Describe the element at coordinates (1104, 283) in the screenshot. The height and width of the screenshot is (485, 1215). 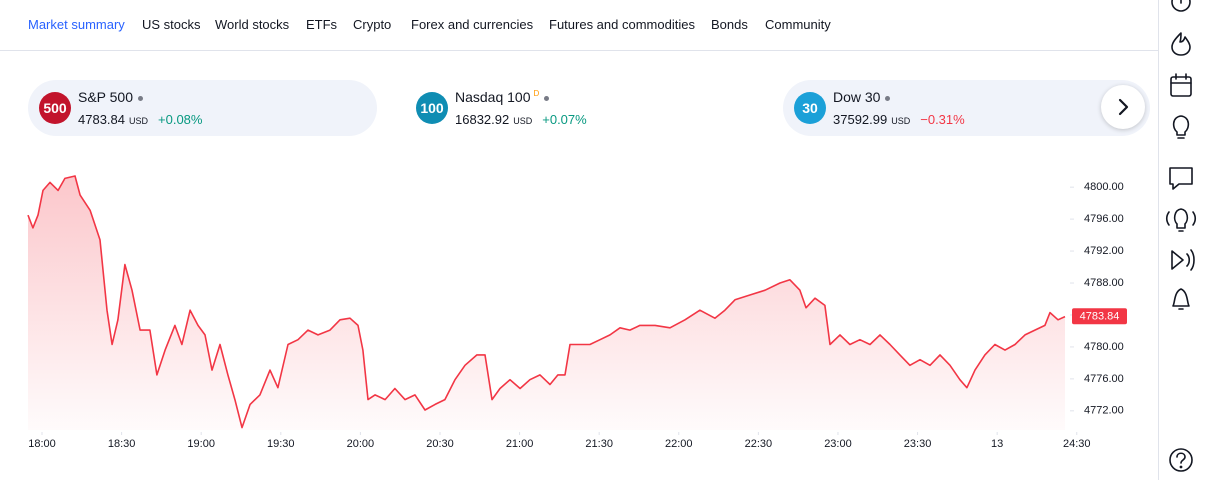
I see `y-tick-label: 4788.00` at that location.